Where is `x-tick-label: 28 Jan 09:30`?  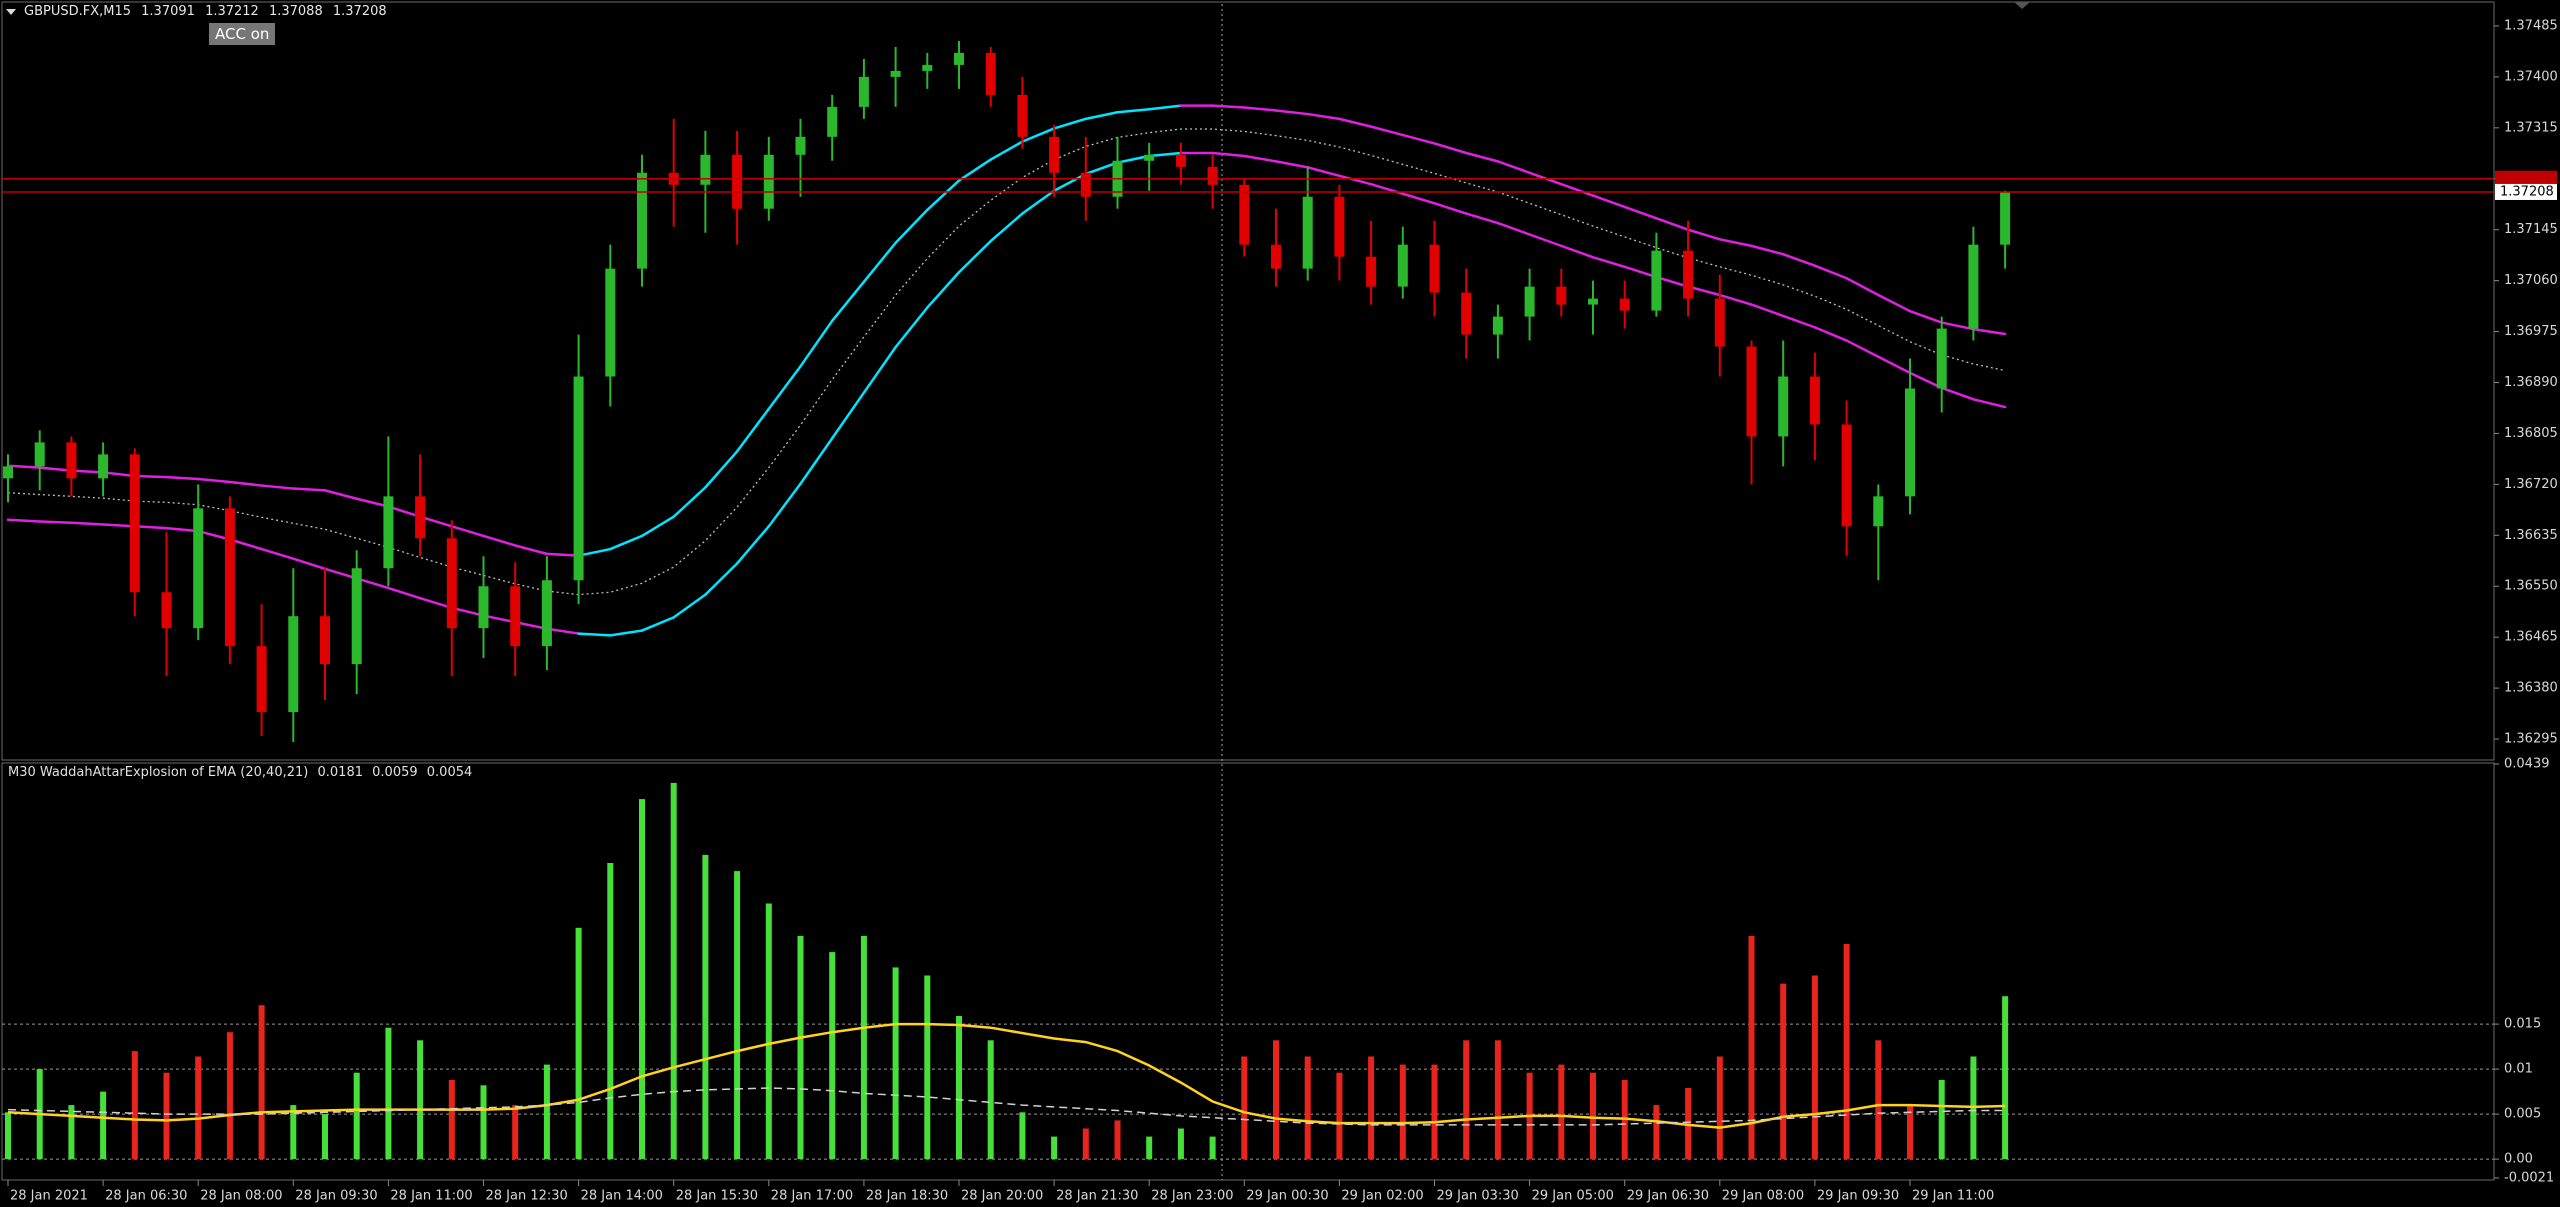
x-tick-label: 28 Jan 09:30 is located at coordinates (336, 1196).